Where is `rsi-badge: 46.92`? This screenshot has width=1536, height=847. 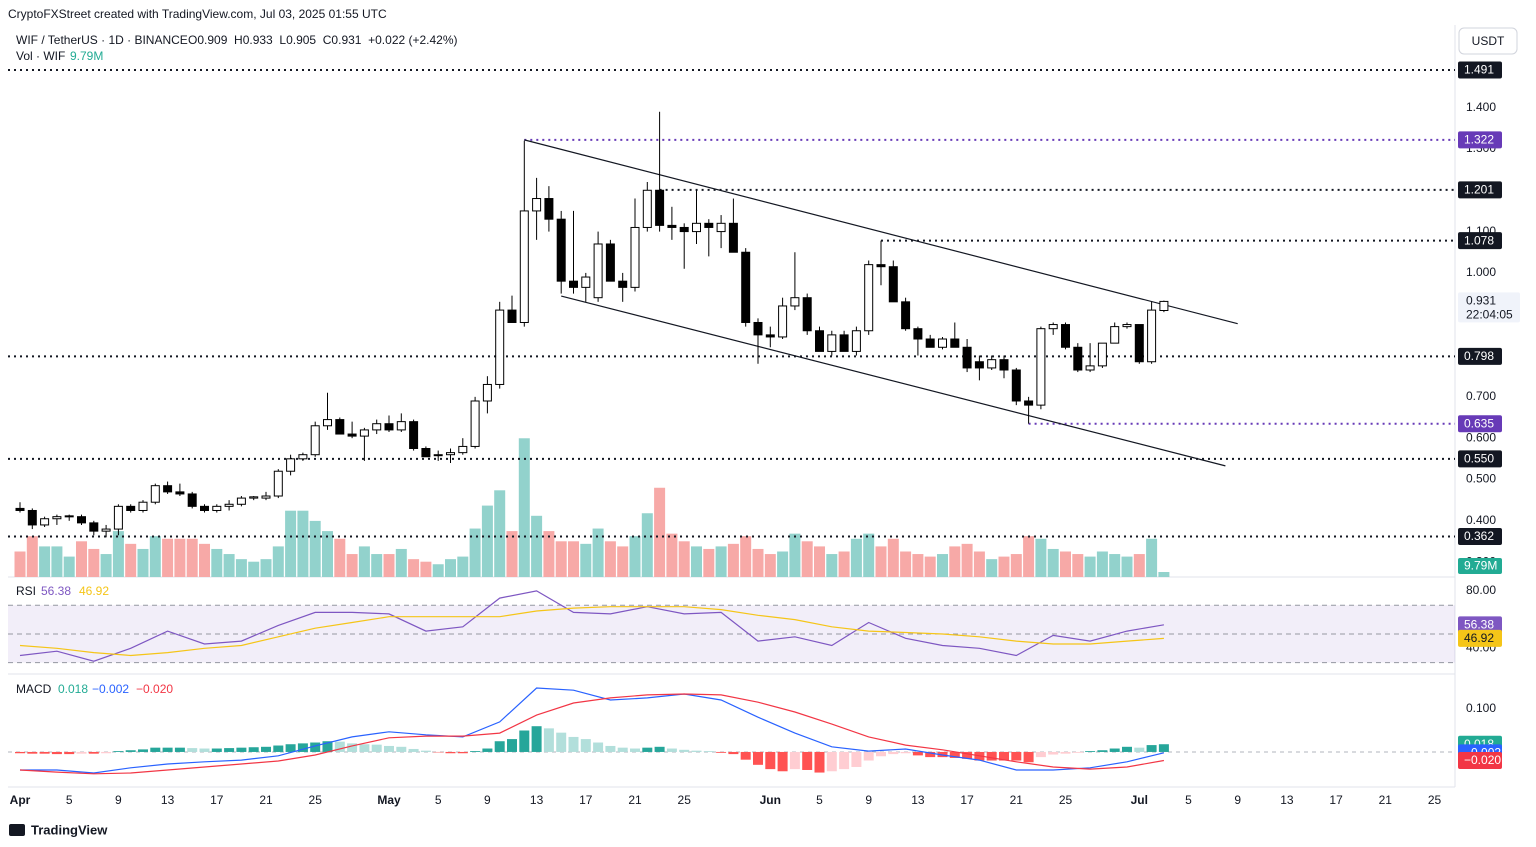
rsi-badge: 46.92 is located at coordinates (1479, 638).